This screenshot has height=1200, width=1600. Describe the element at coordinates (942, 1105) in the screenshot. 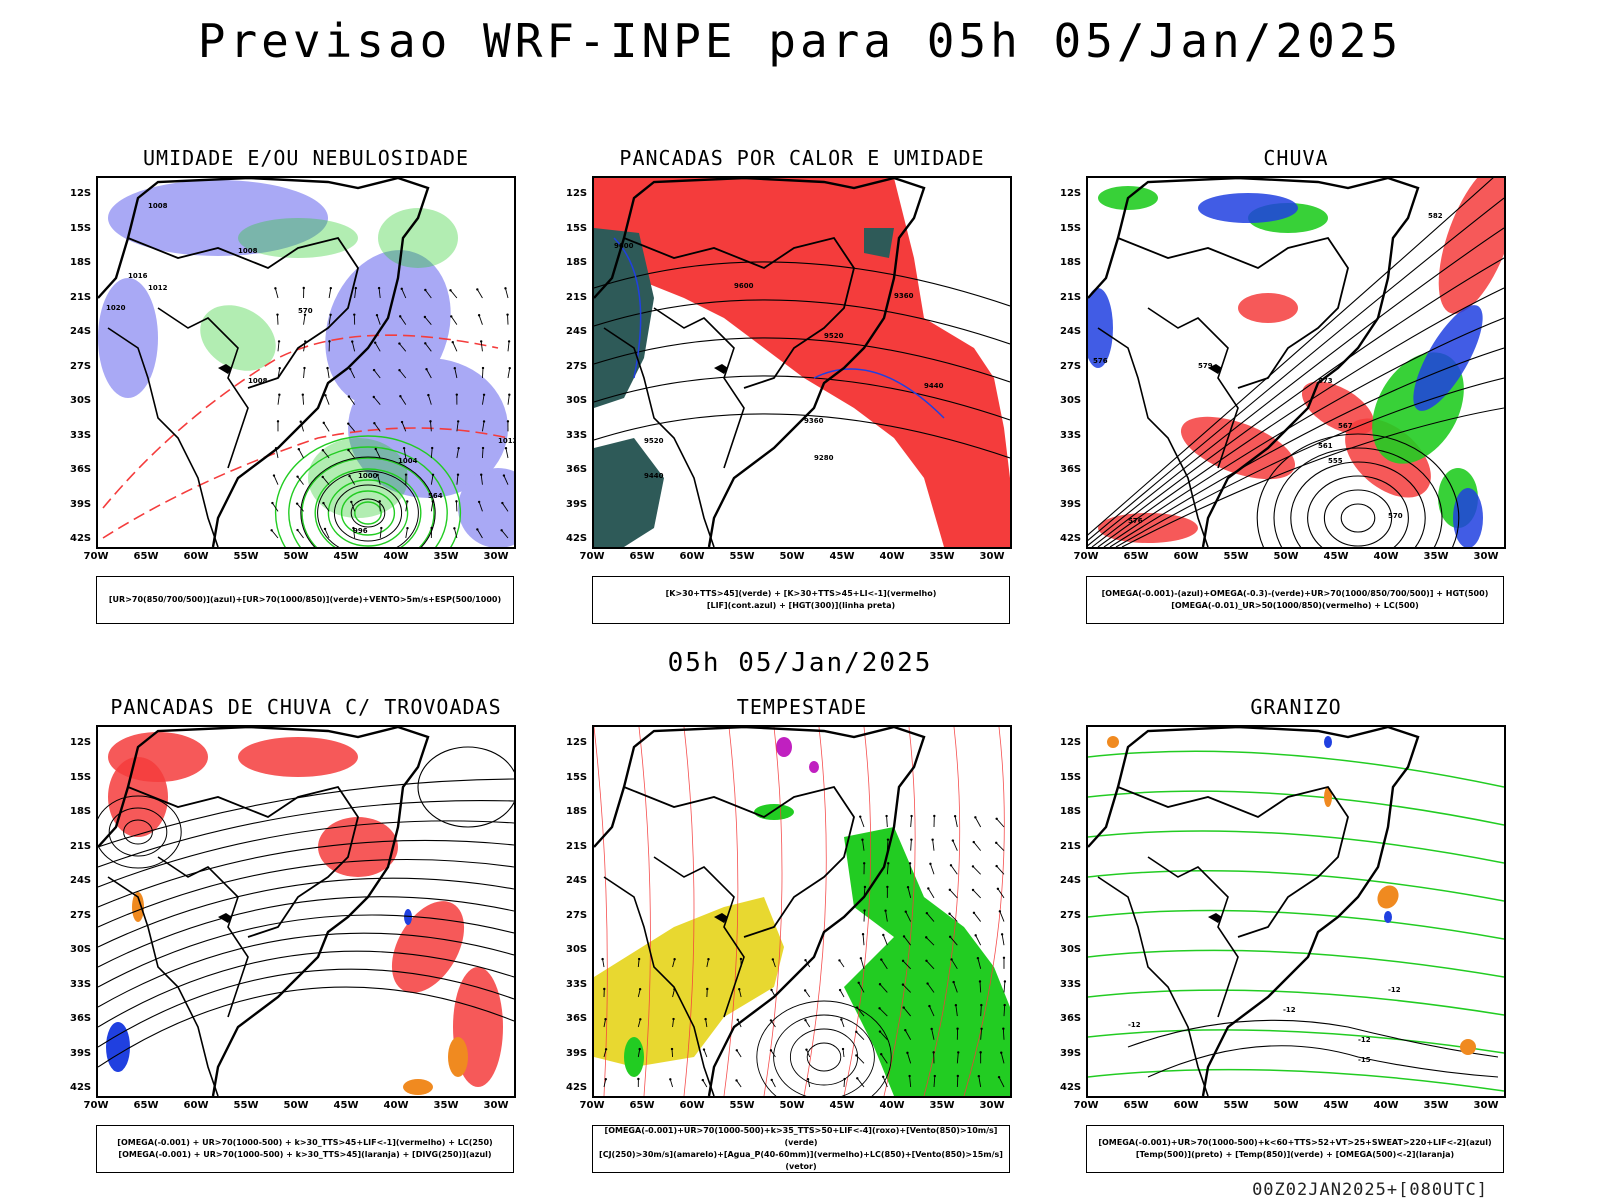

I see `lon-tick-label: 35W` at that location.